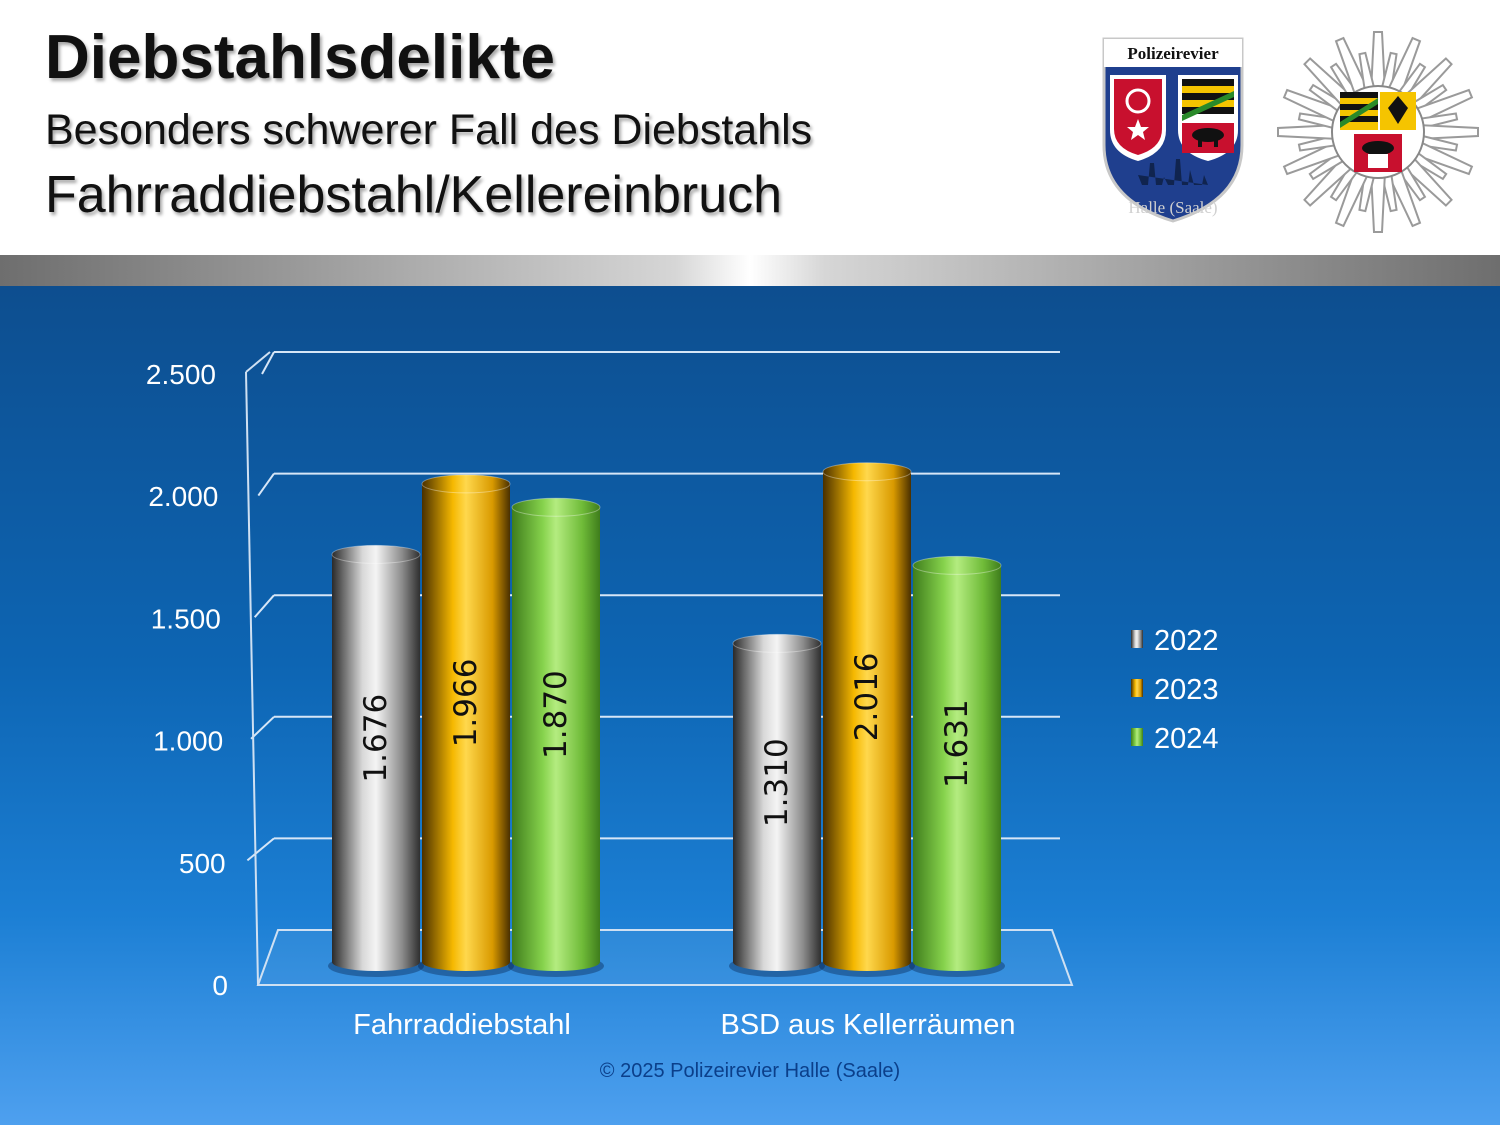  What do you see at coordinates (867, 696) in the screenshot?
I see `bar-value-label: 2.016` at bounding box center [867, 696].